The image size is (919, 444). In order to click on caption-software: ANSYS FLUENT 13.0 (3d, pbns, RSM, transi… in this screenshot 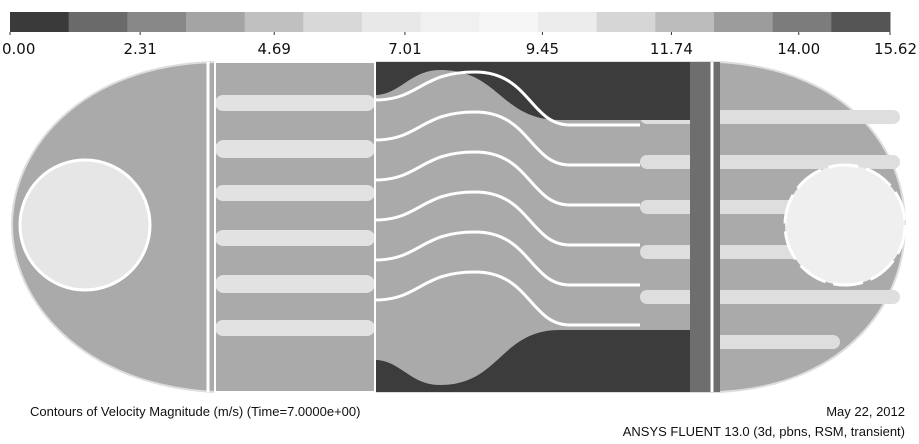, I will do `click(764, 431)`.